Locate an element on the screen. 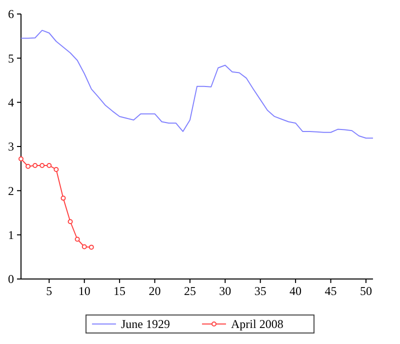  x-tick-label: 40 is located at coordinates (296, 291).